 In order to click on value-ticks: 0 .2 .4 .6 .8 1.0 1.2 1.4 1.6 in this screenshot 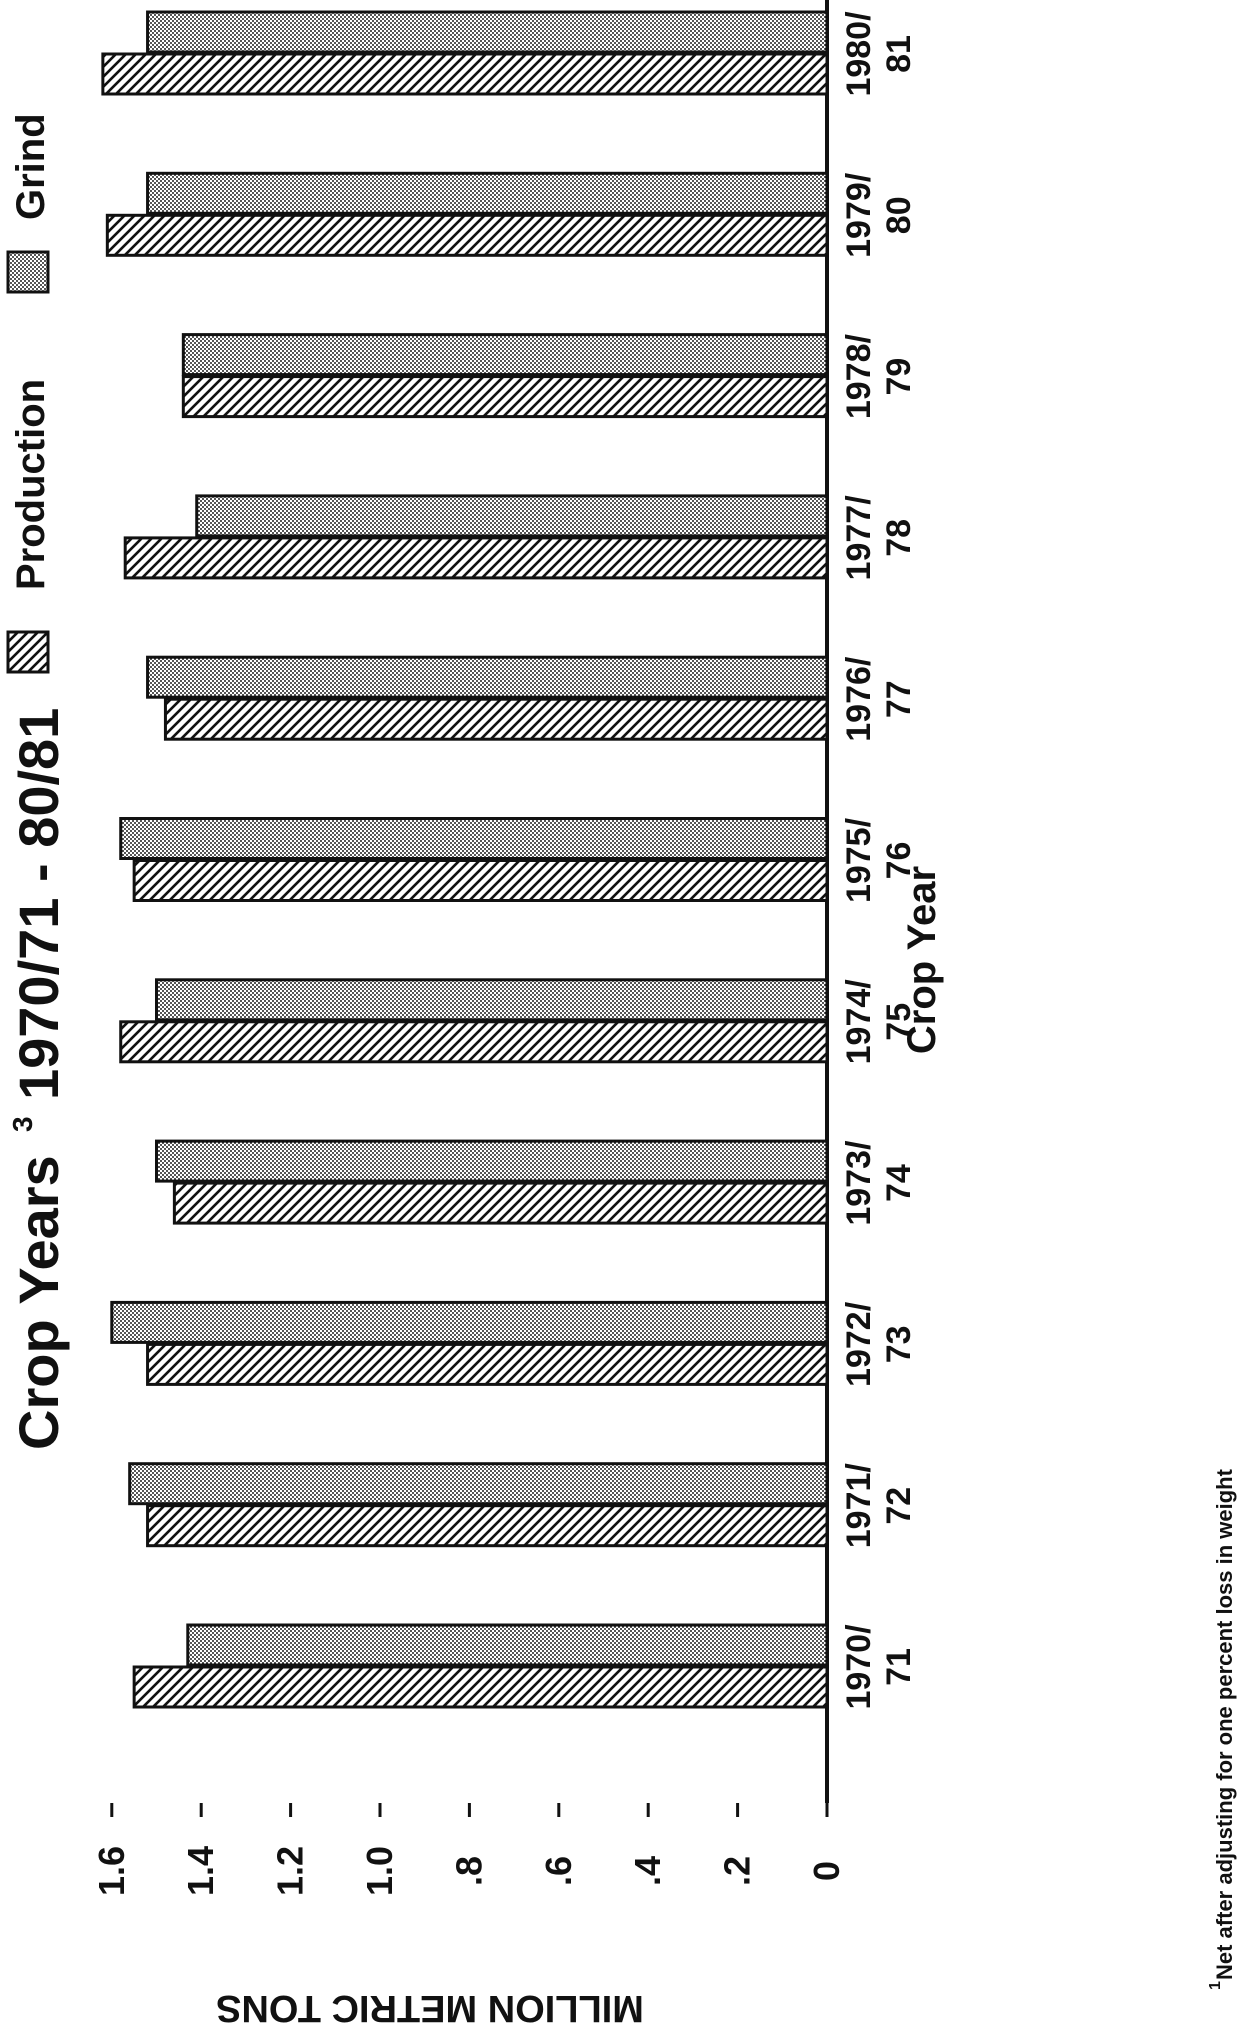, I will do `click(469, 1849)`.